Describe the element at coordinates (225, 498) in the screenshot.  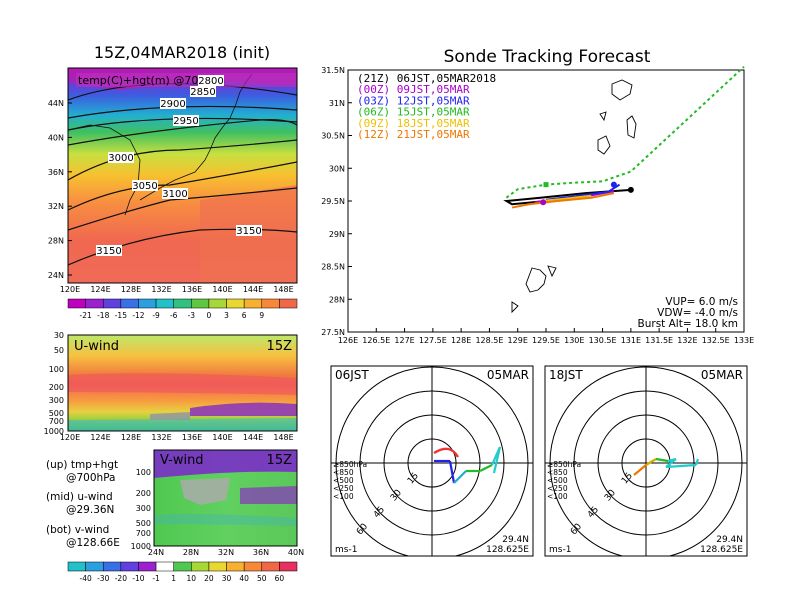
I see `v-wind-field` at that location.